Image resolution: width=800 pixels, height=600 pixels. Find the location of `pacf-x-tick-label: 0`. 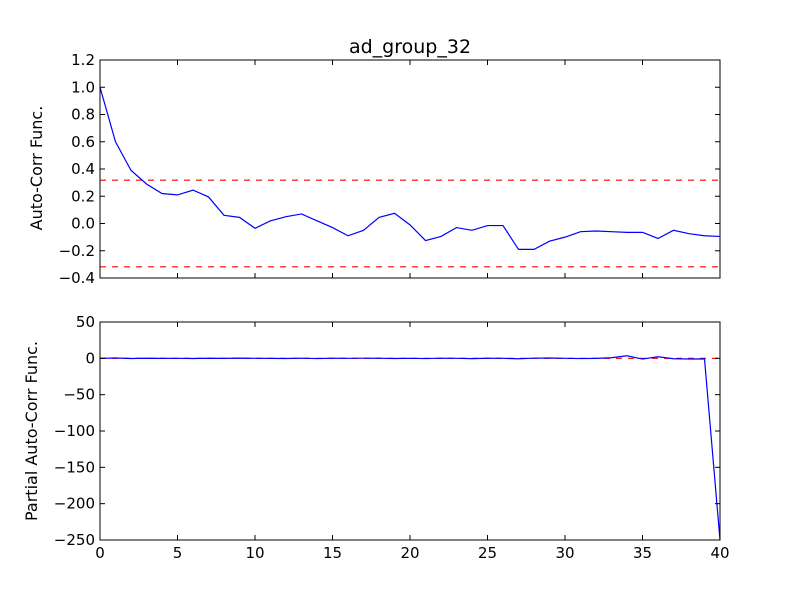

pacf-x-tick-label: 0 is located at coordinates (100, 553).